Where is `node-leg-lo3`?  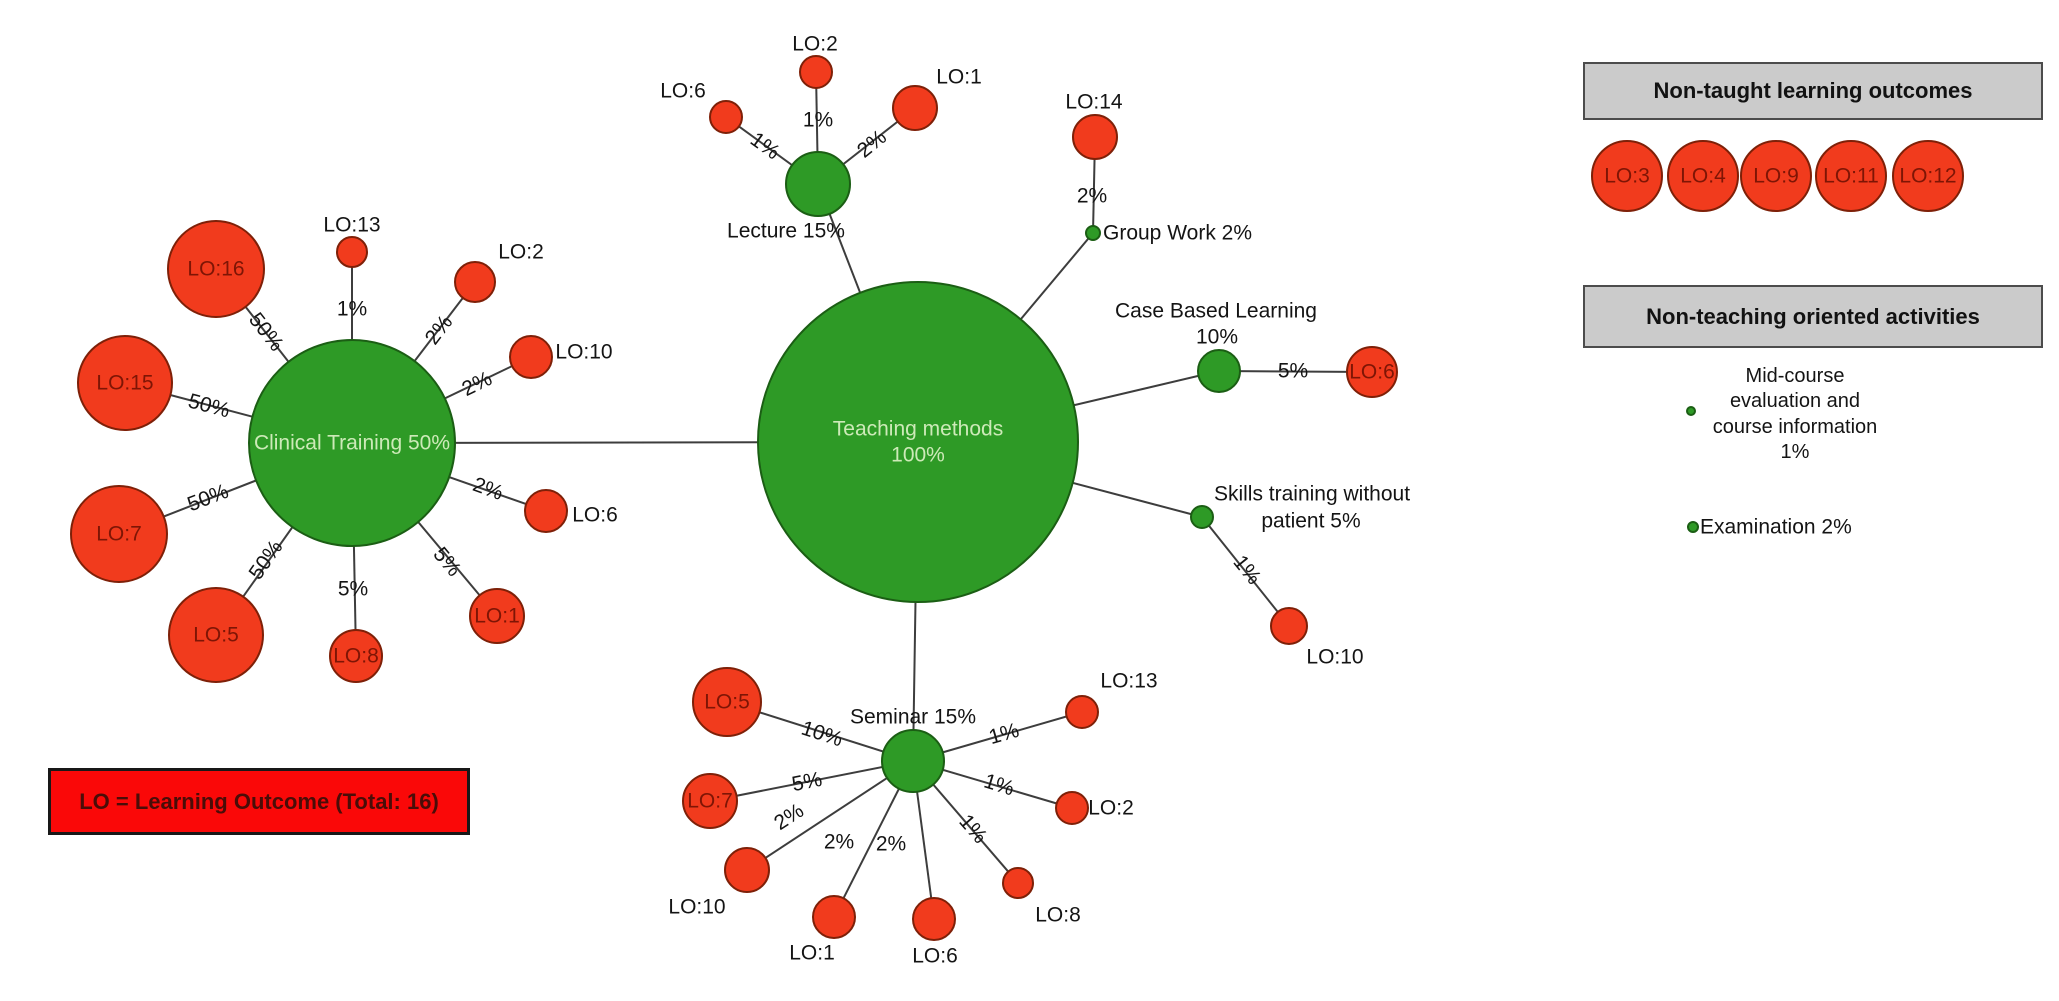 node-leg-lo3 is located at coordinates (1627, 176).